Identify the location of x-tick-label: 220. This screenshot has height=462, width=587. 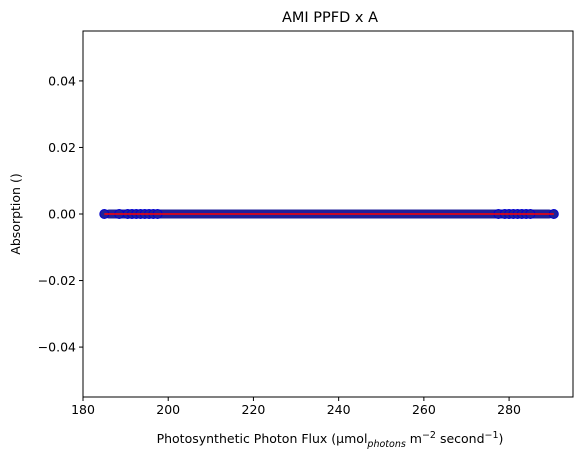
(254, 409).